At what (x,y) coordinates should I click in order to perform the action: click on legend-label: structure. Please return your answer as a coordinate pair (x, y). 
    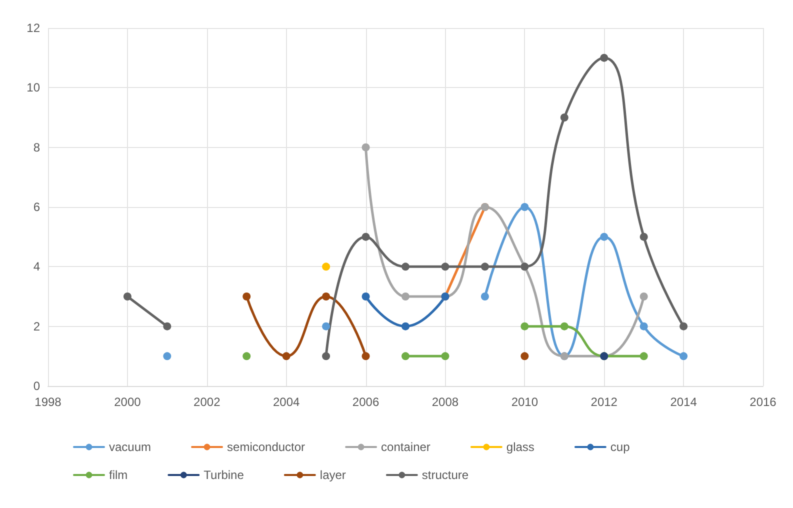
    Looking at the image, I should click on (445, 475).